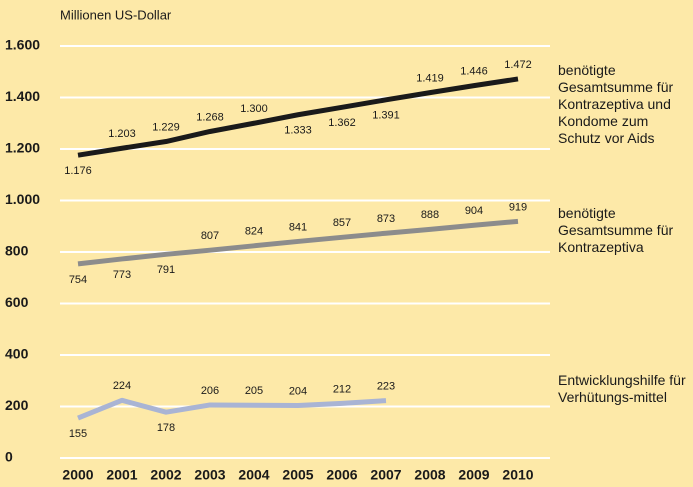 The width and height of the screenshot is (693, 487). Describe the element at coordinates (78, 280) in the screenshot. I see `data-label: 754` at that location.